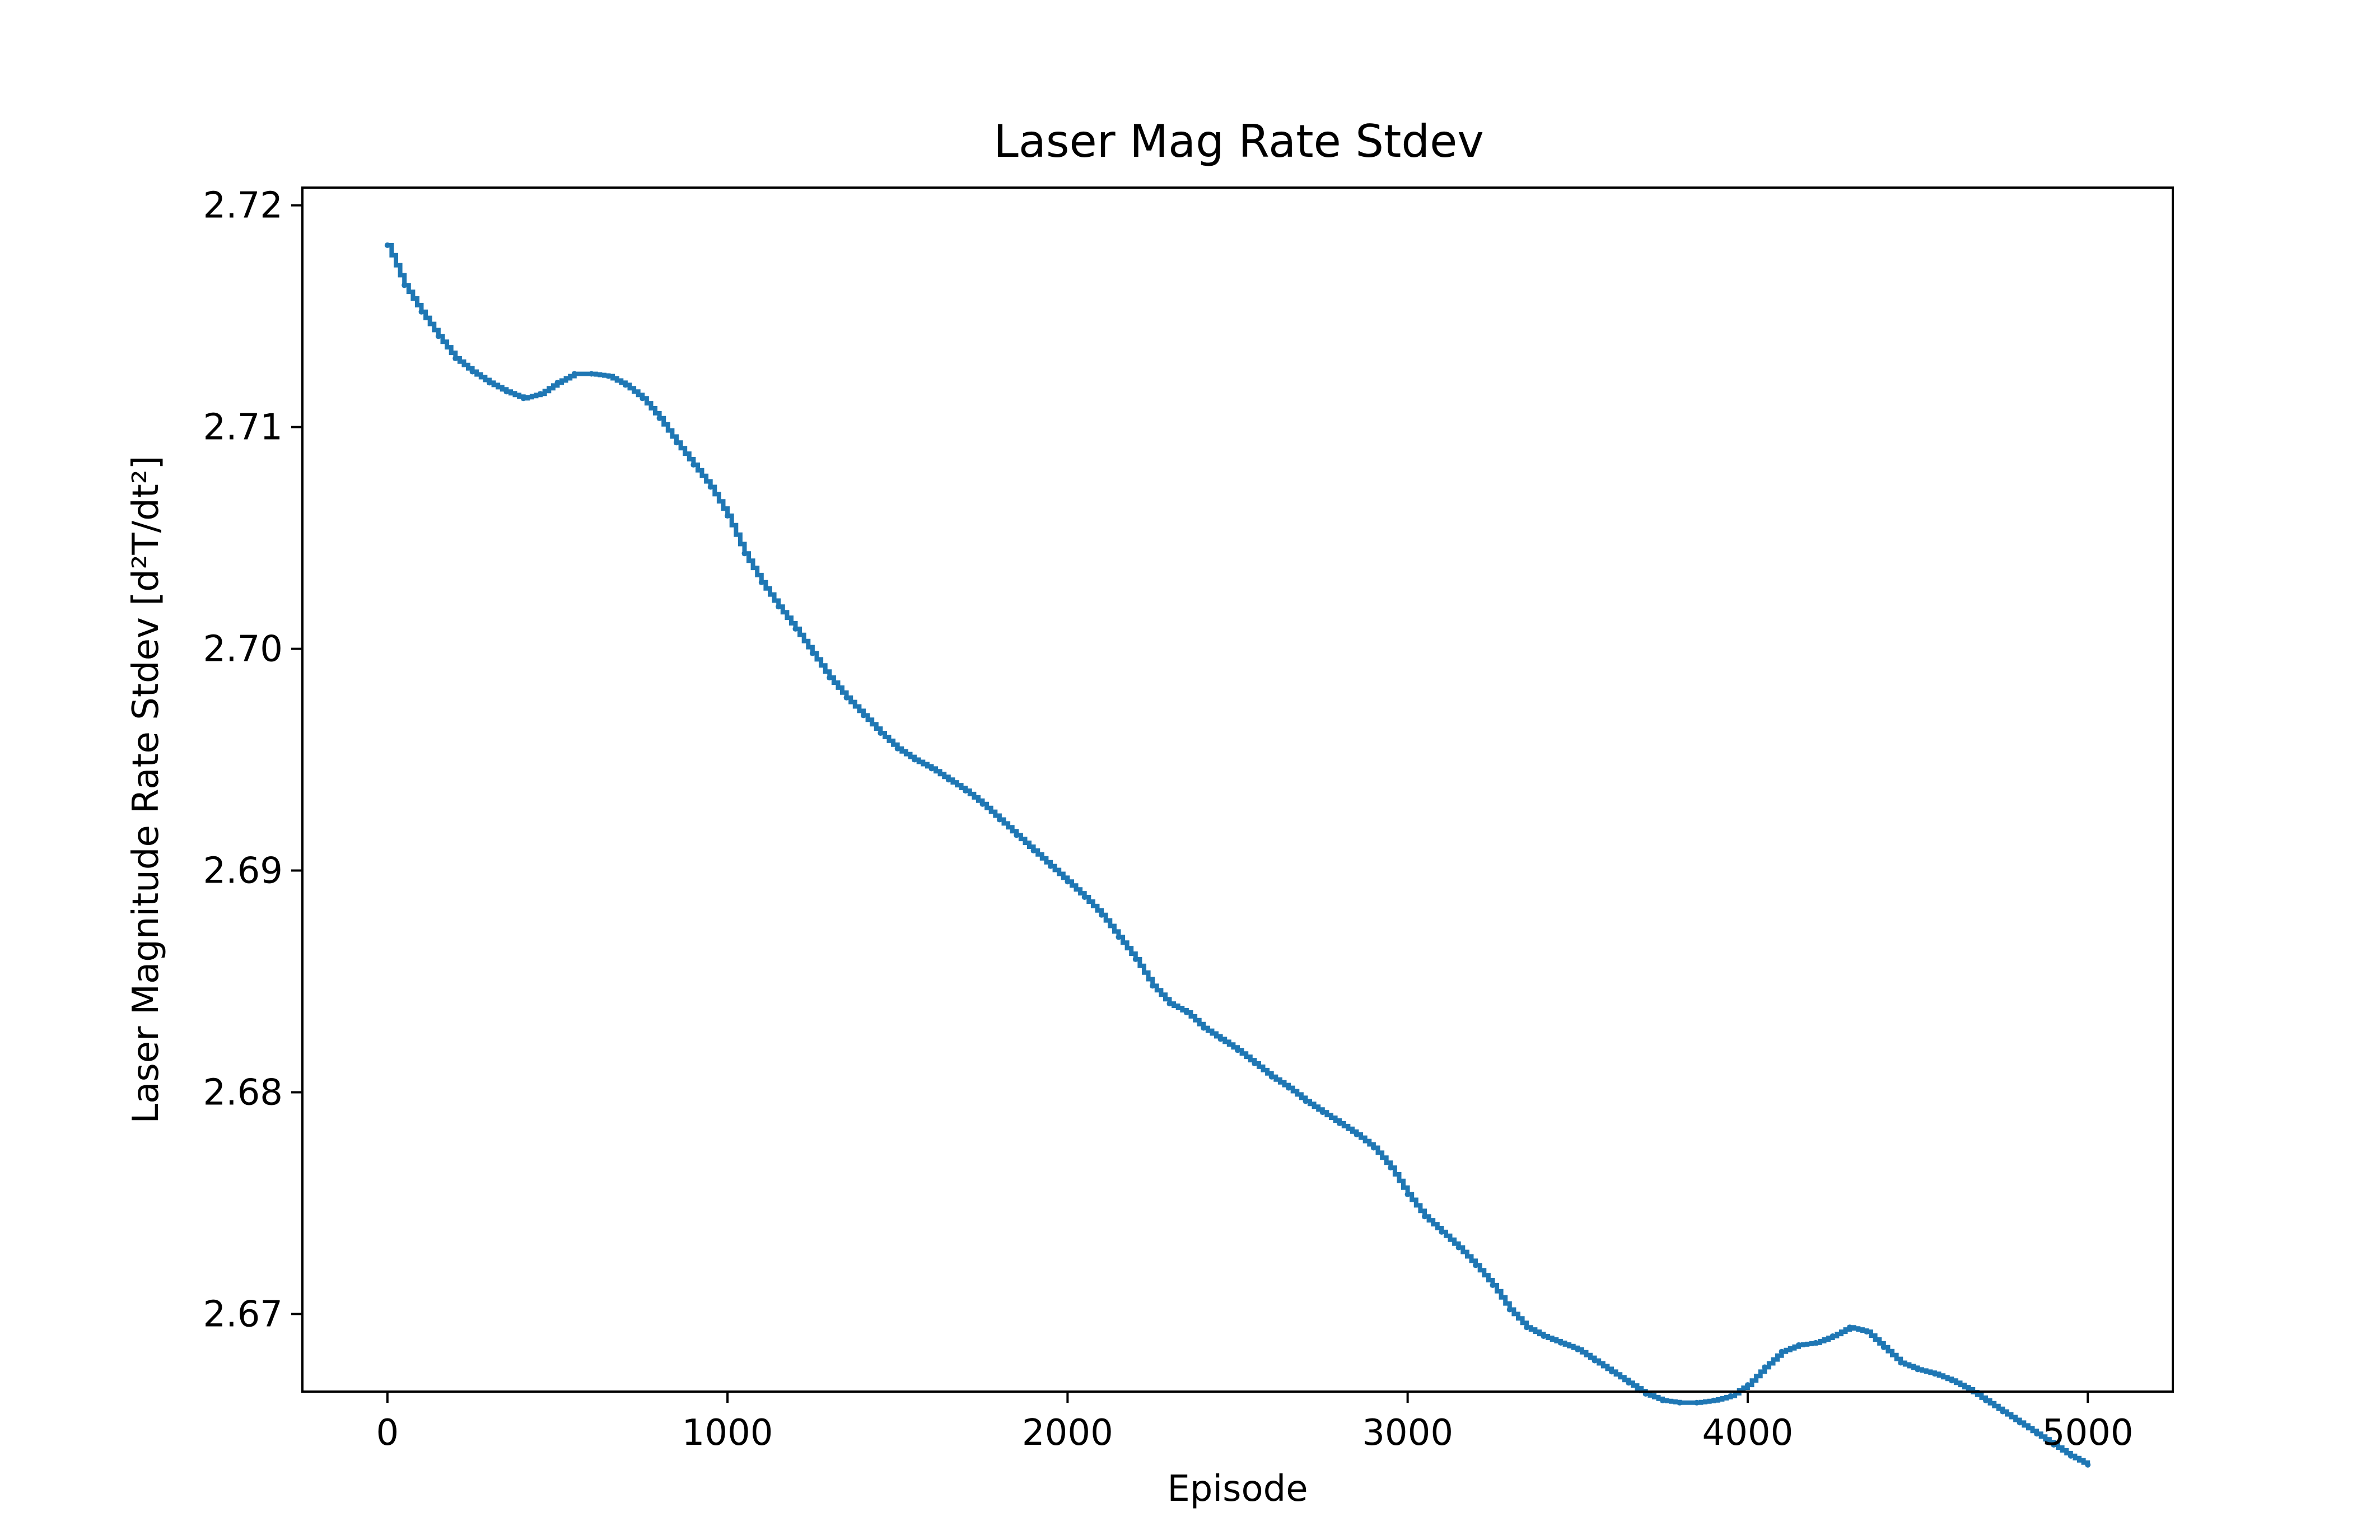 This screenshot has height=1540, width=2380. I want to click on y-tick-label: 2.68, so click(243, 1093).